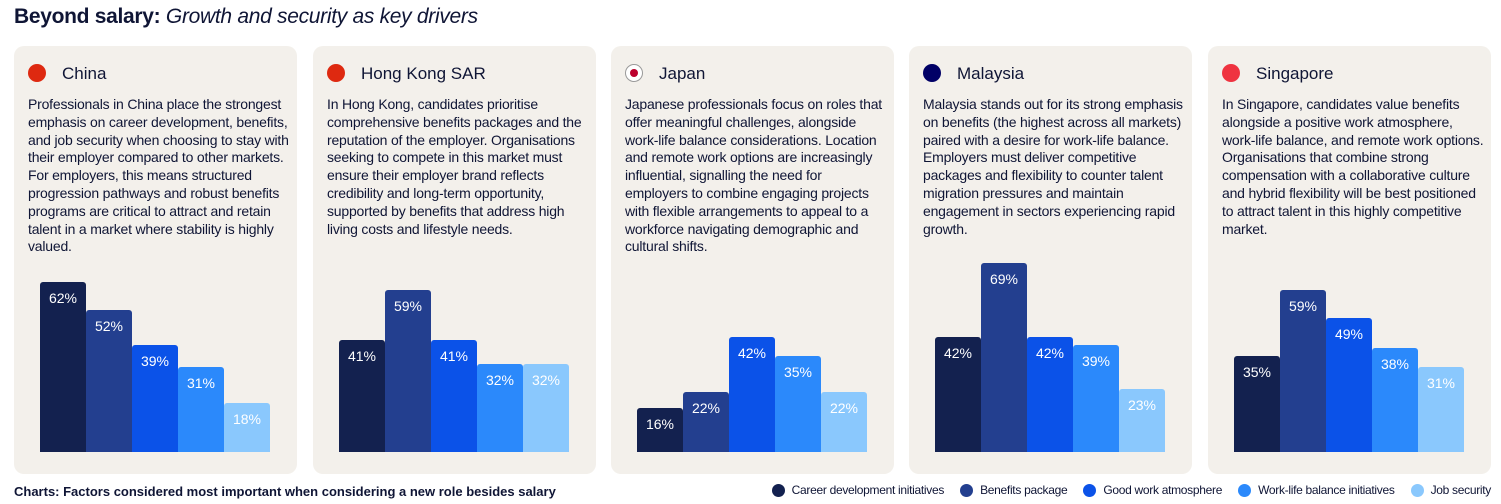 The image size is (1501, 504). What do you see at coordinates (706, 421) in the screenshot?
I see `bar-benefits-package: 22%` at bounding box center [706, 421].